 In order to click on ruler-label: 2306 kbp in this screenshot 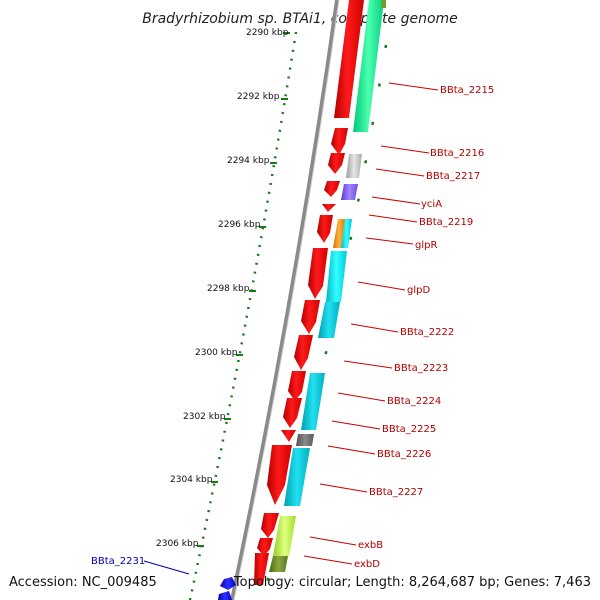, I will do `click(177, 544)`.